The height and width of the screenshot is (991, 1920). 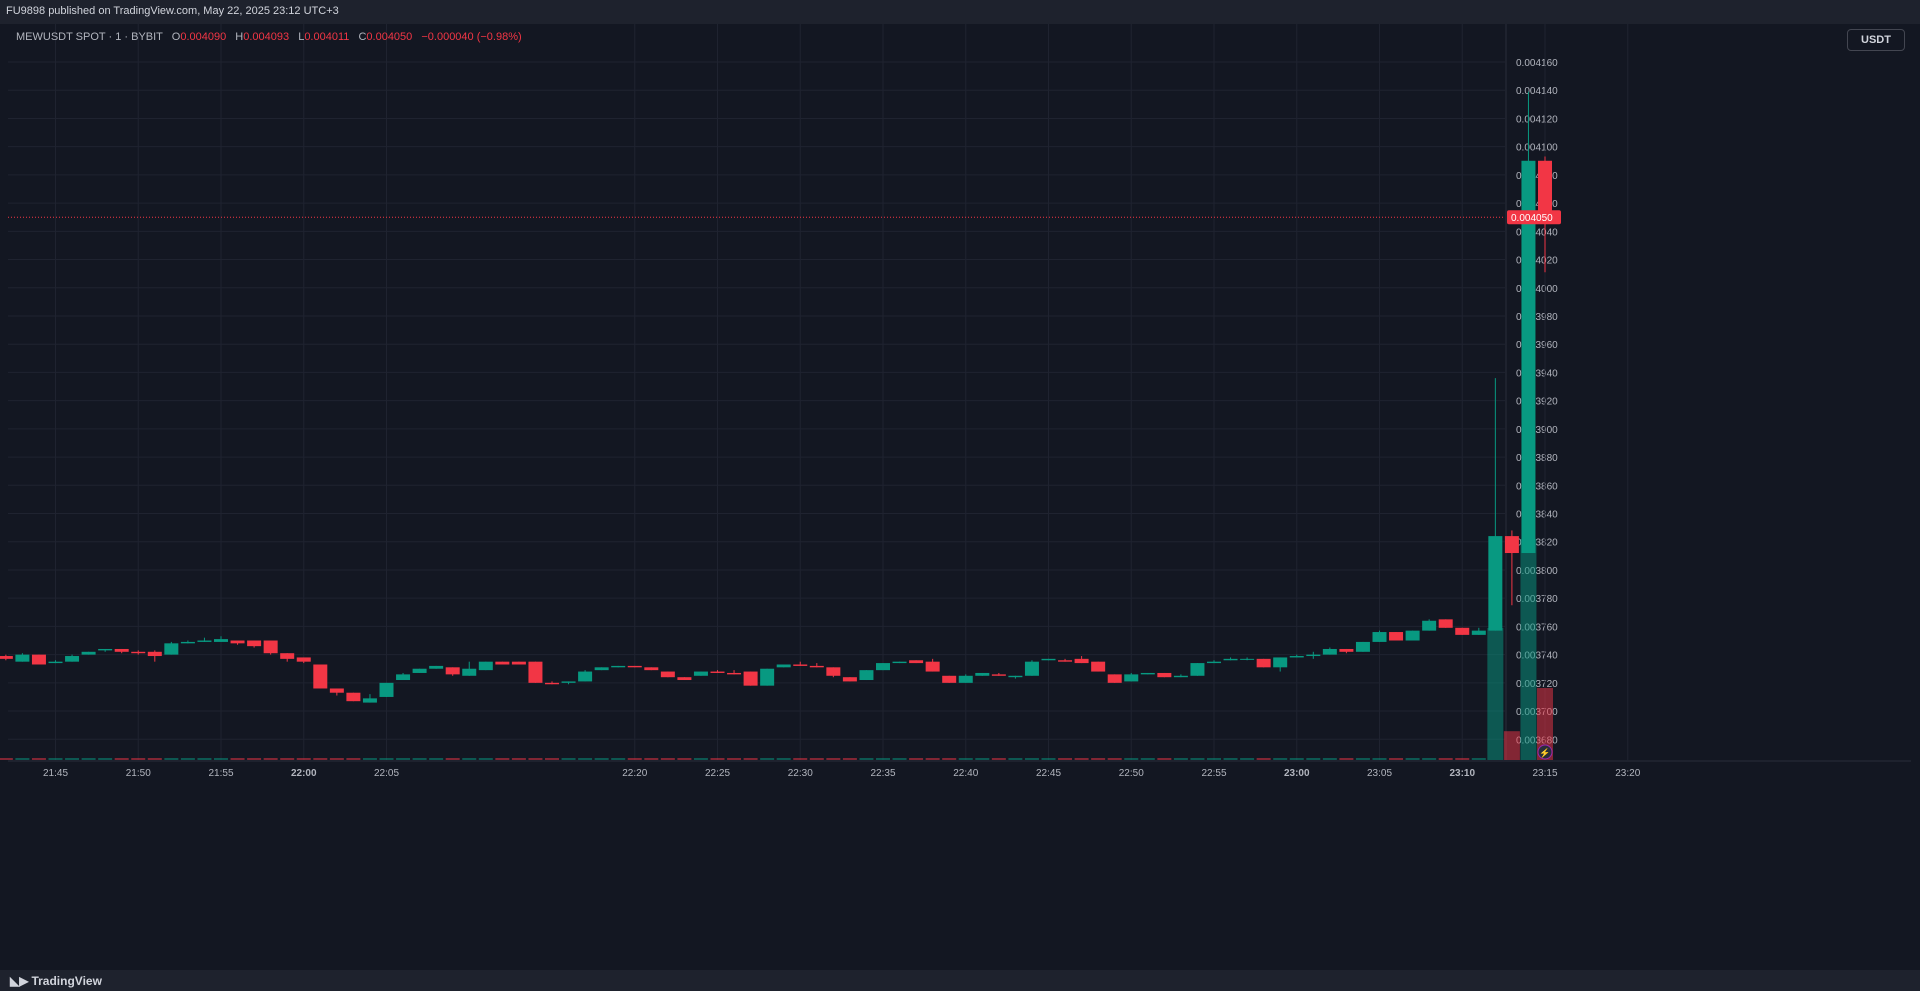 I want to click on currency-button: USDT, so click(x=1876, y=40).